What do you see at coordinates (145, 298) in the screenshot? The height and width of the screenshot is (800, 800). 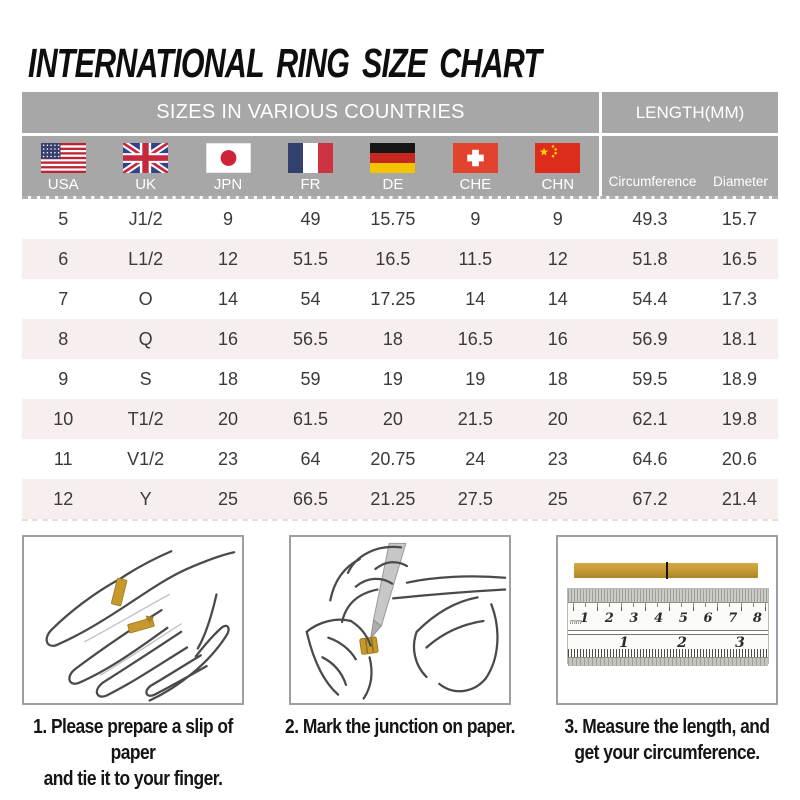 I see `table-cell: O` at bounding box center [145, 298].